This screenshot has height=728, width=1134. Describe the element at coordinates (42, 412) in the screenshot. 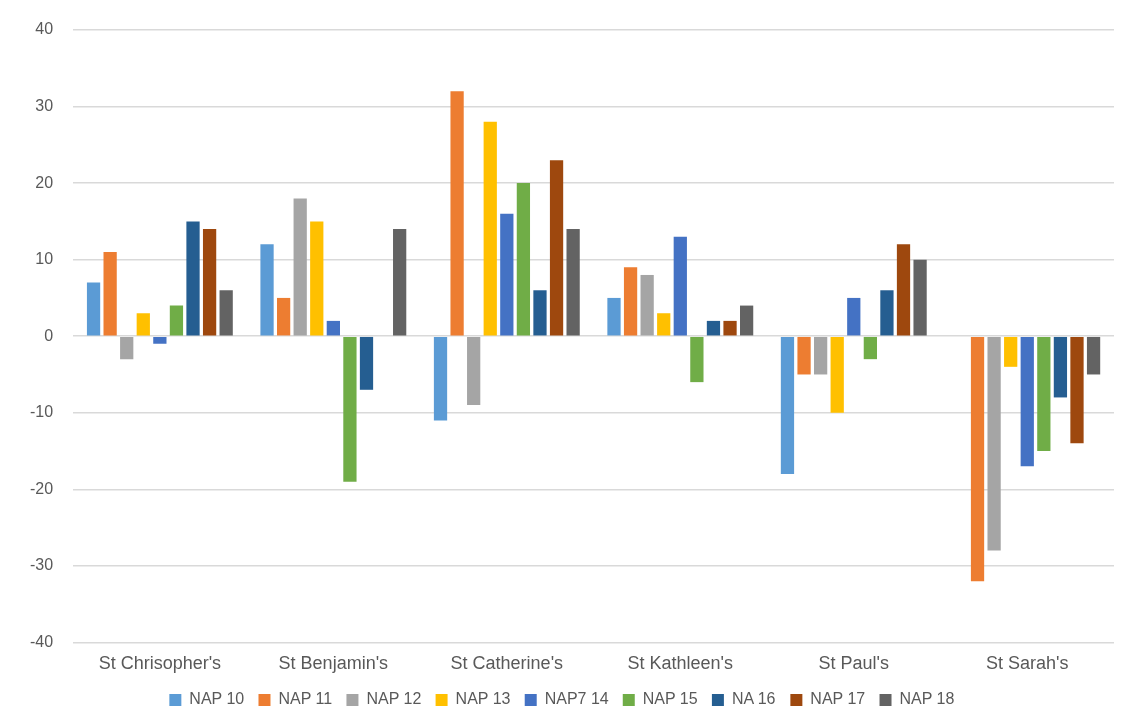

I see `y-tick-label: -10` at that location.